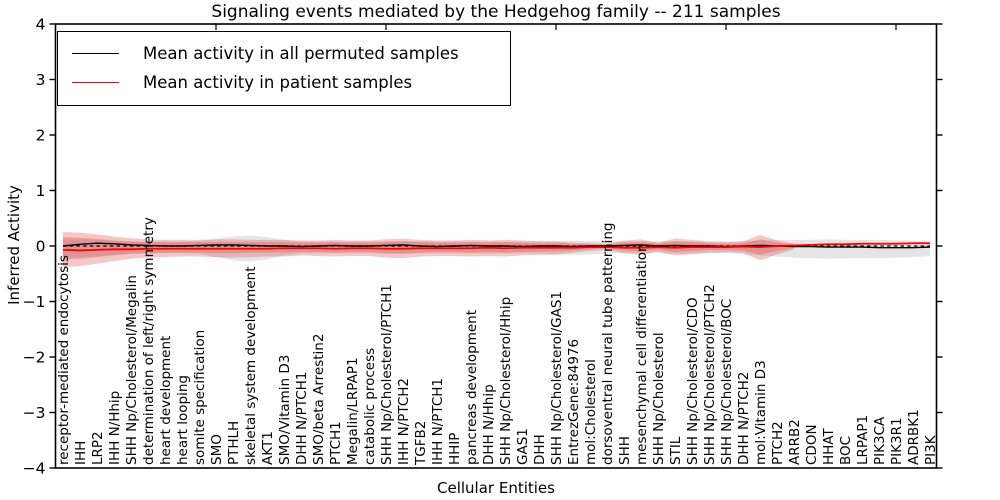 This screenshot has width=1000, height=500. I want to click on x-category-label: LRPAP1, so click(863, 440).